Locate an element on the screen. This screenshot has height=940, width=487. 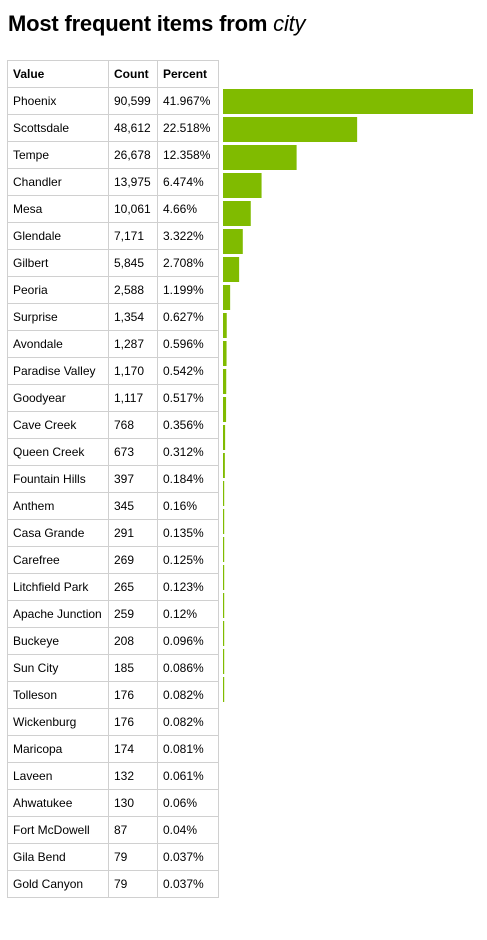
cell-count: 48,612 is located at coordinates (133, 128).